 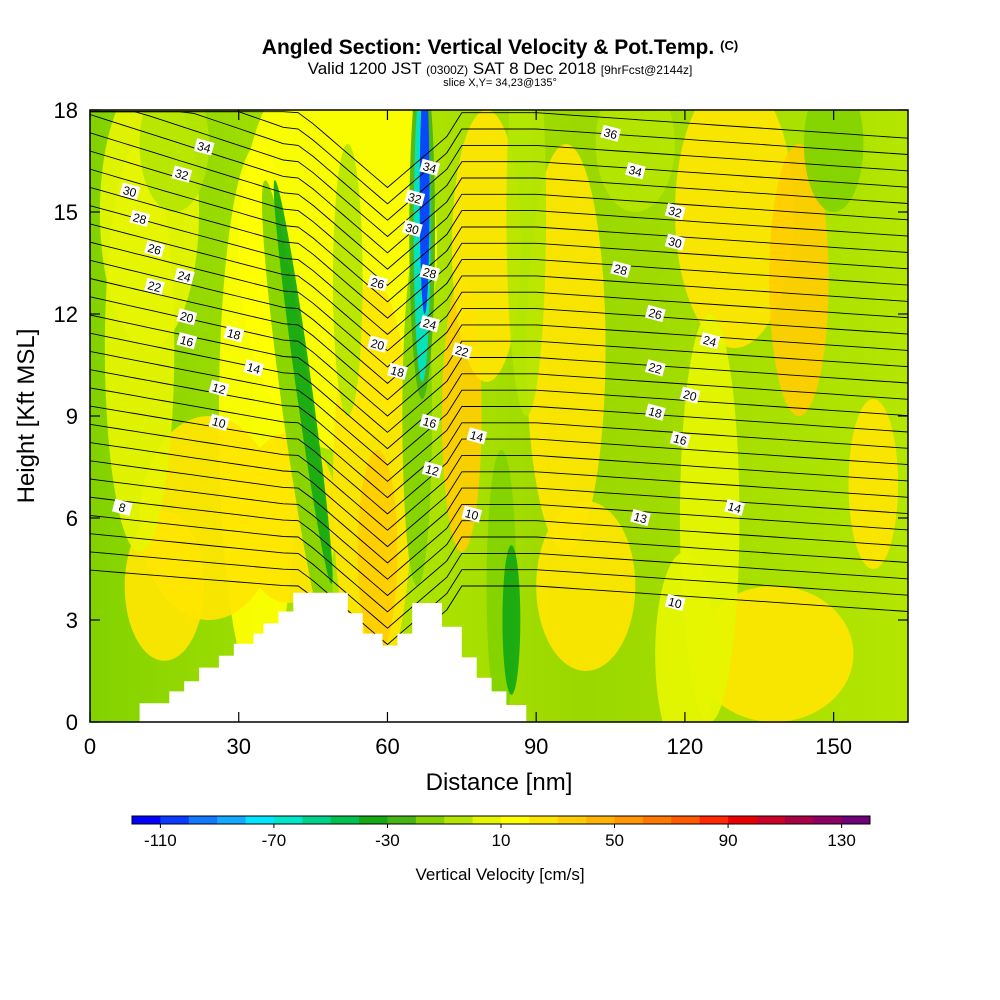 What do you see at coordinates (501, 840) in the screenshot?
I see `colorbar-tick-label: 10` at bounding box center [501, 840].